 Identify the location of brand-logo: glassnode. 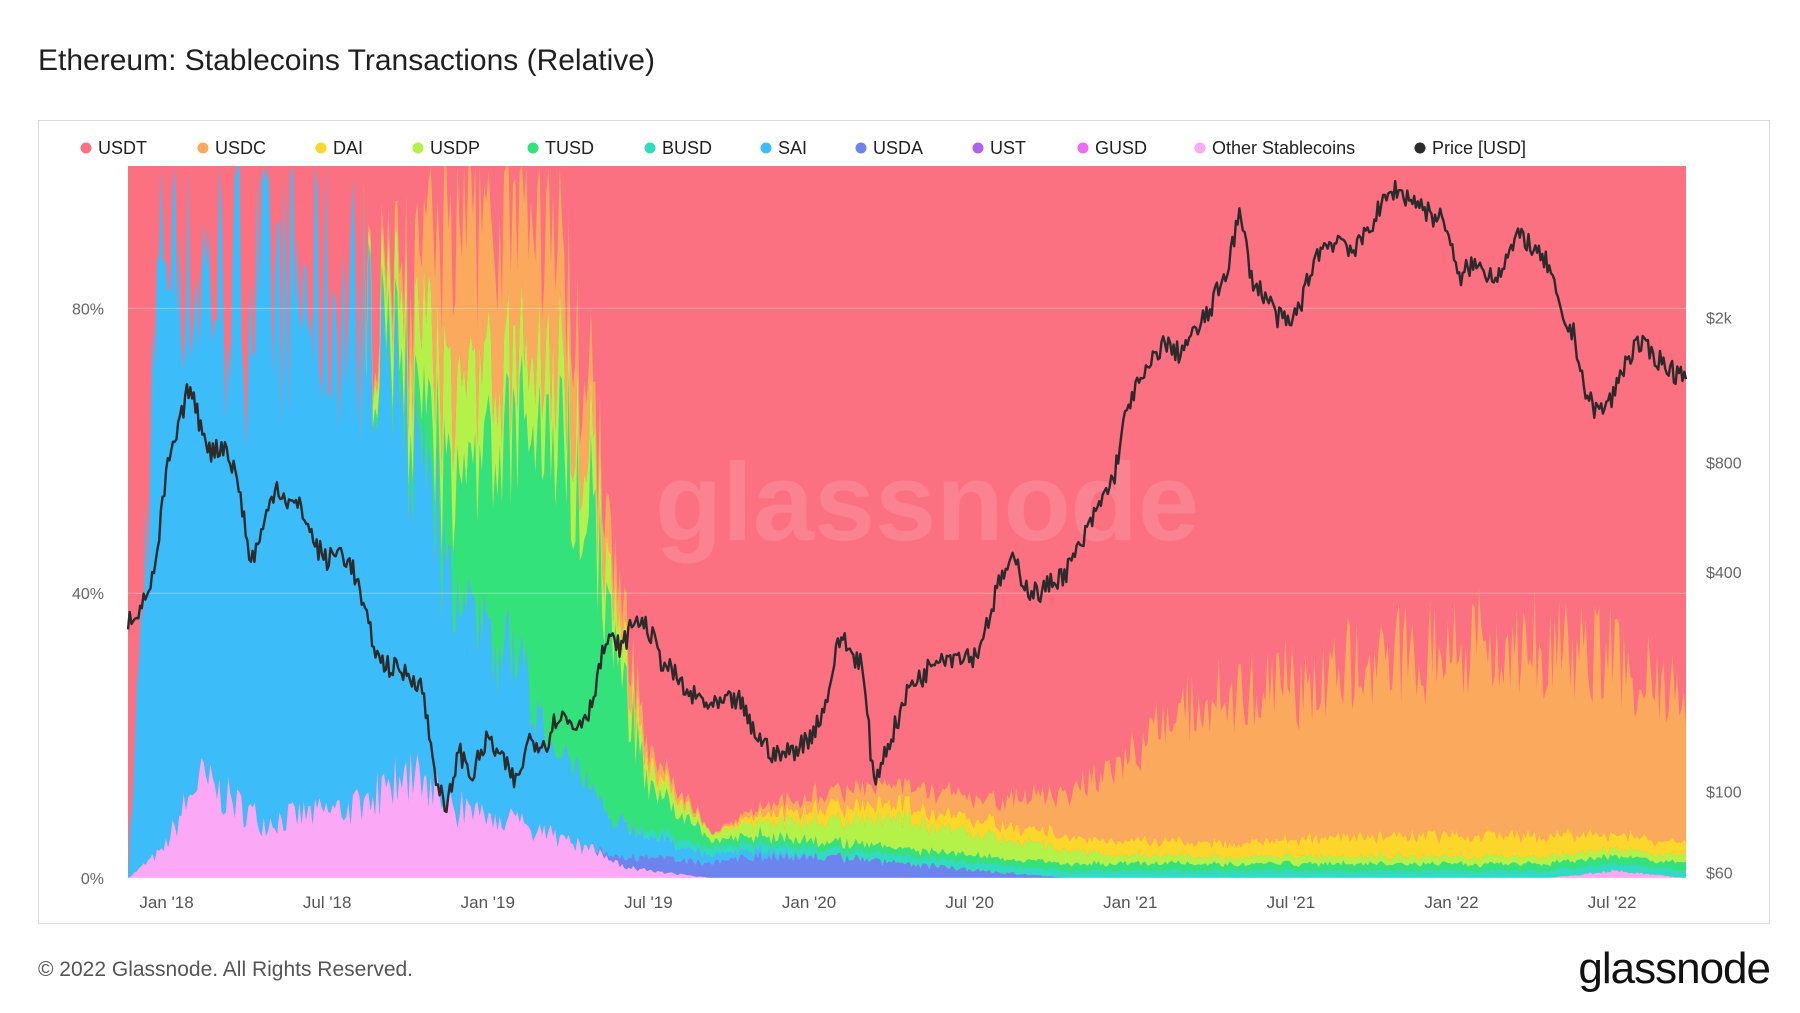
(1674, 968).